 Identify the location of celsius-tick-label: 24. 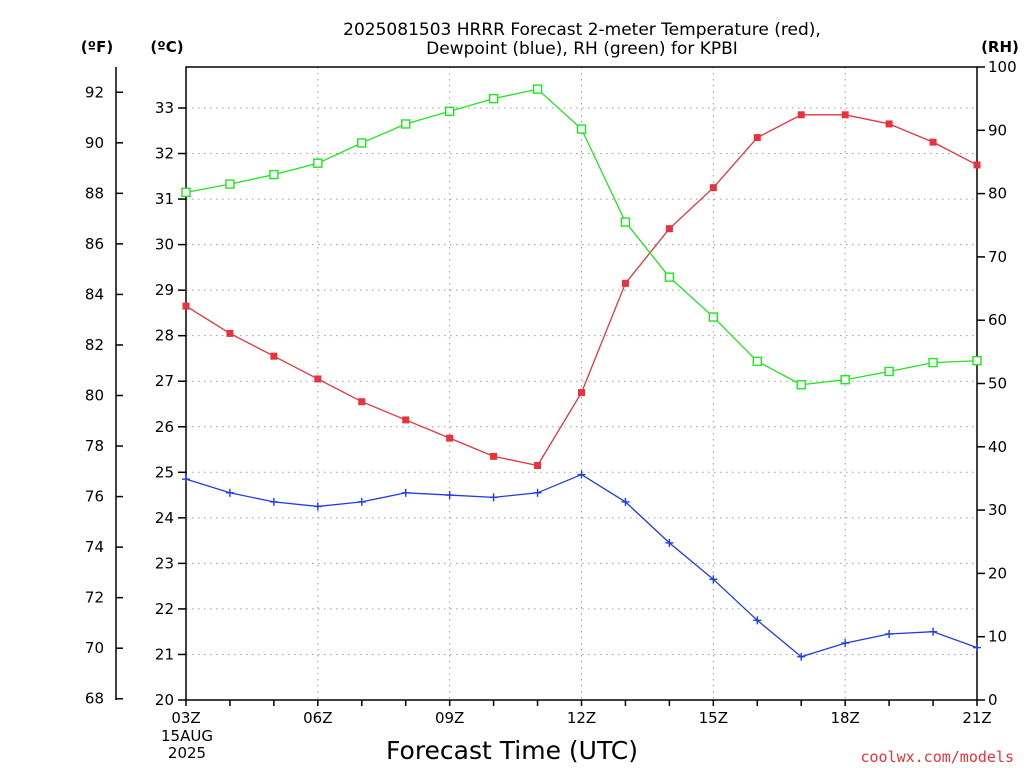
(164, 518).